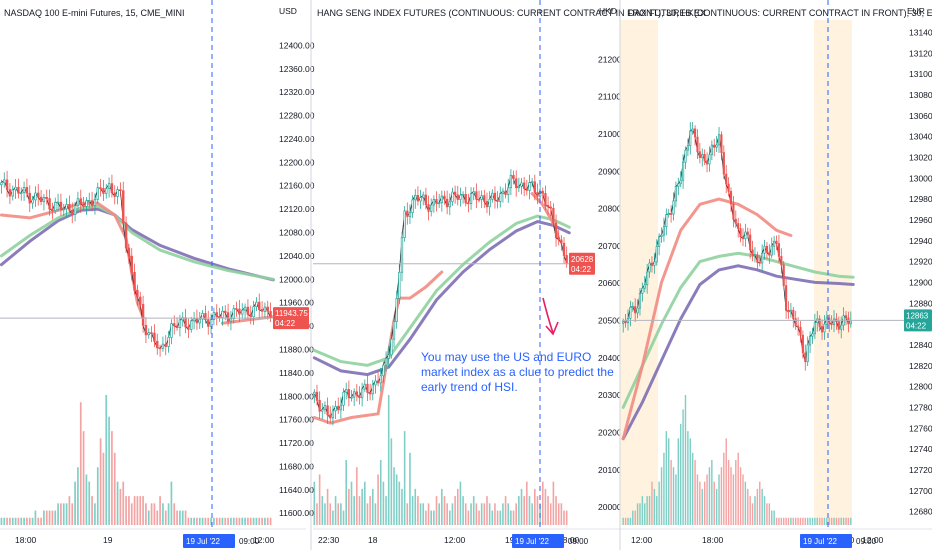 The image size is (932, 550). I want to click on price-tick-label: 11840.00, so click(296, 373).